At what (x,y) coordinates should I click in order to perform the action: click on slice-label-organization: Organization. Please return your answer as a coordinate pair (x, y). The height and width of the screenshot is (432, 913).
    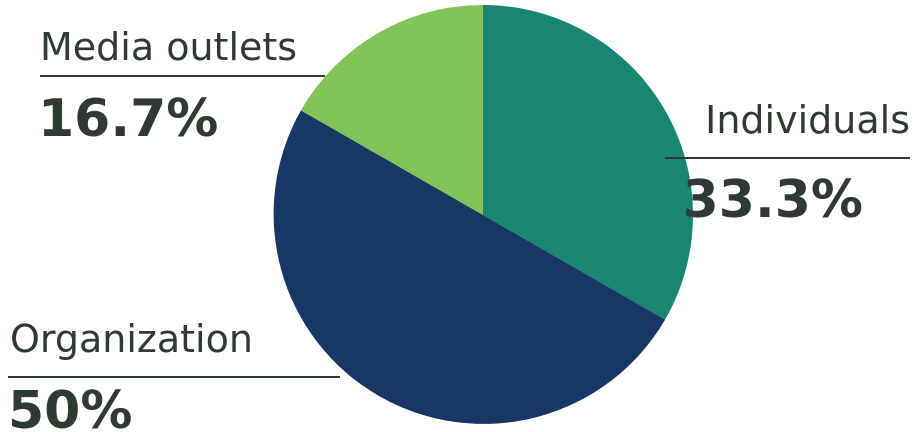
    Looking at the image, I should click on (131, 339).